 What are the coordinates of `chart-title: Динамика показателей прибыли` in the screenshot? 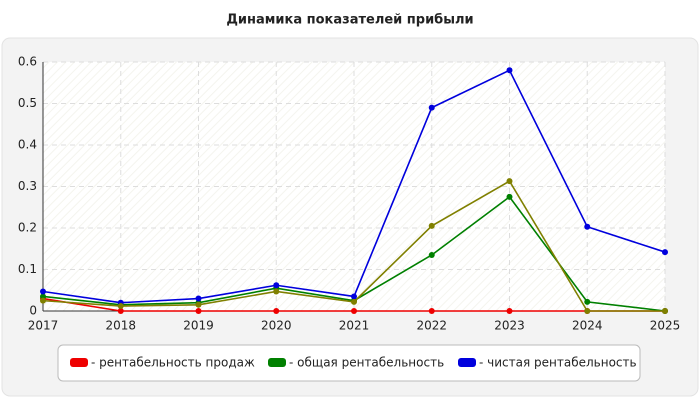 It's located at (349, 20).